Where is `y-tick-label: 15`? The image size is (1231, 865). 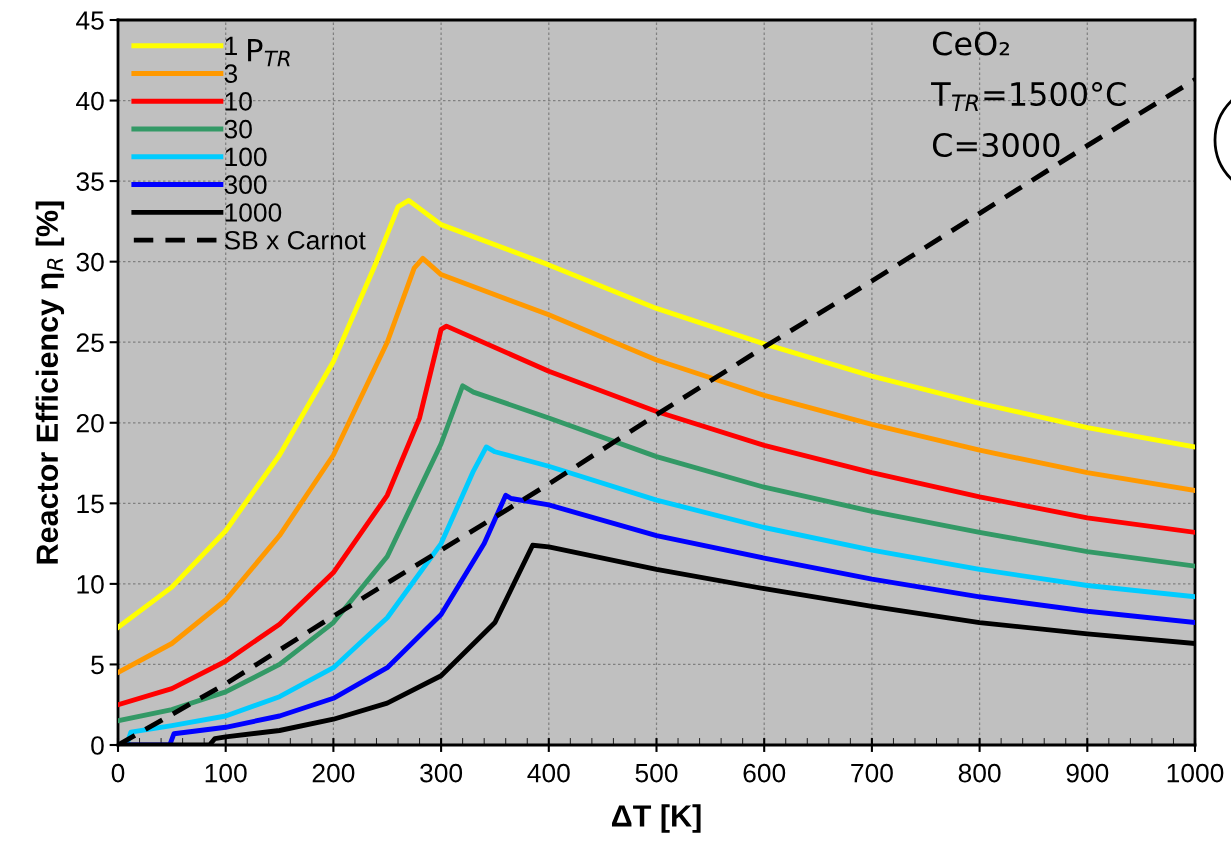 y-tick-label: 15 is located at coordinates (90, 504).